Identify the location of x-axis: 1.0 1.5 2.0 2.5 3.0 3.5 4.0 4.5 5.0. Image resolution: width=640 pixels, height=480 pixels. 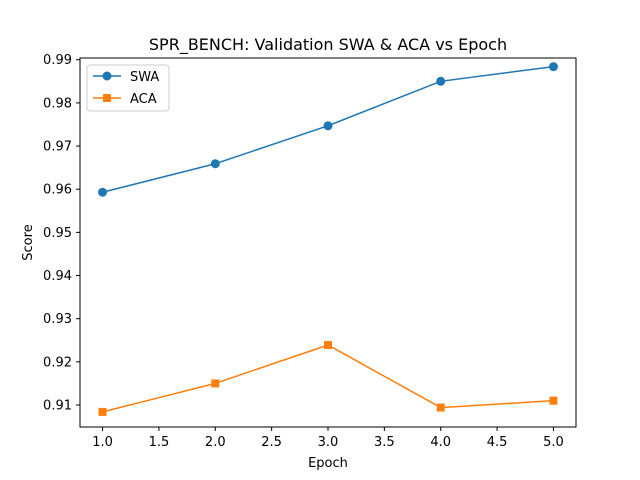
(328, 438).